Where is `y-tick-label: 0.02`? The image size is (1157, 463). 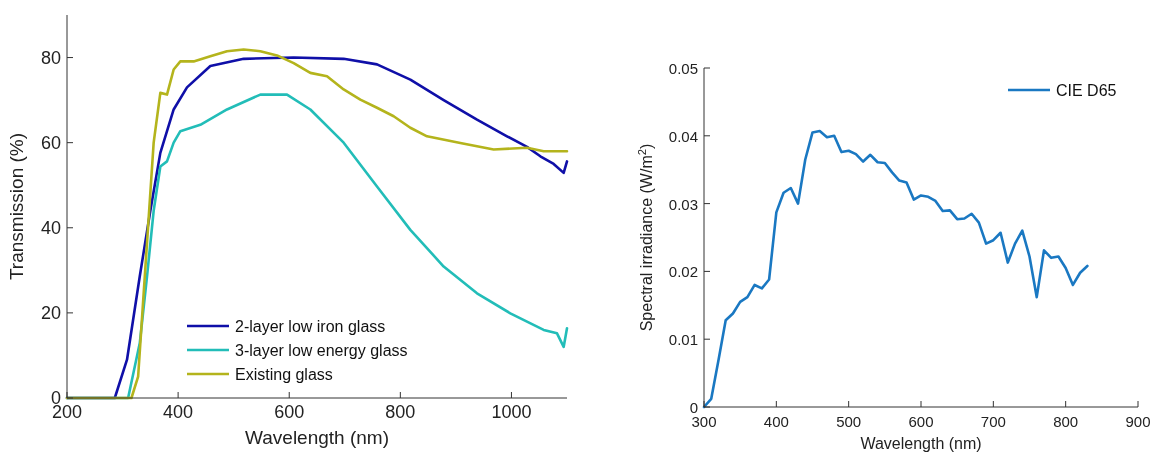
y-tick-label: 0.02 is located at coordinates (683, 272).